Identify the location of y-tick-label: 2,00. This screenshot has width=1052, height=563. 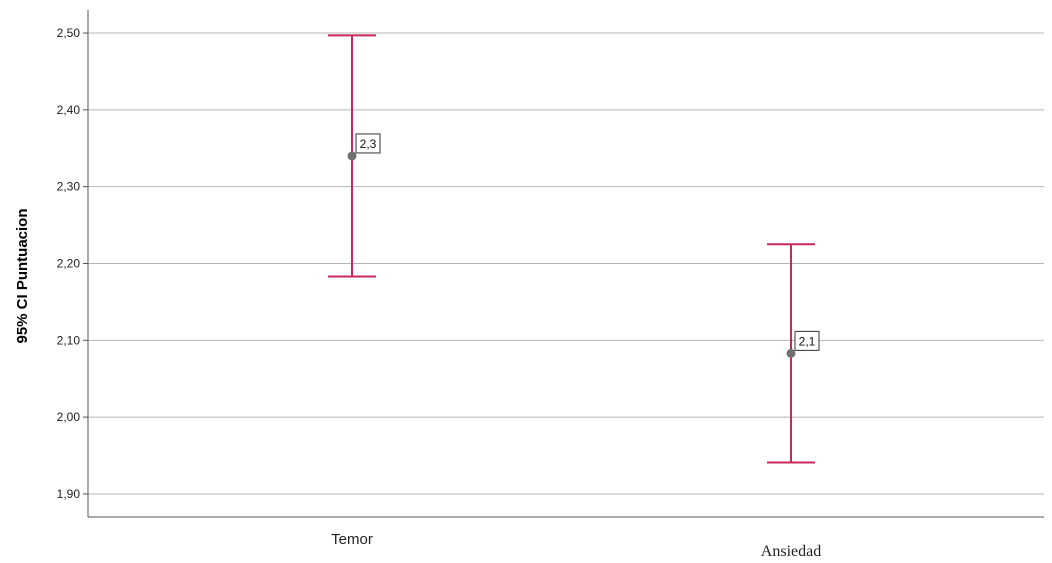
(69, 417).